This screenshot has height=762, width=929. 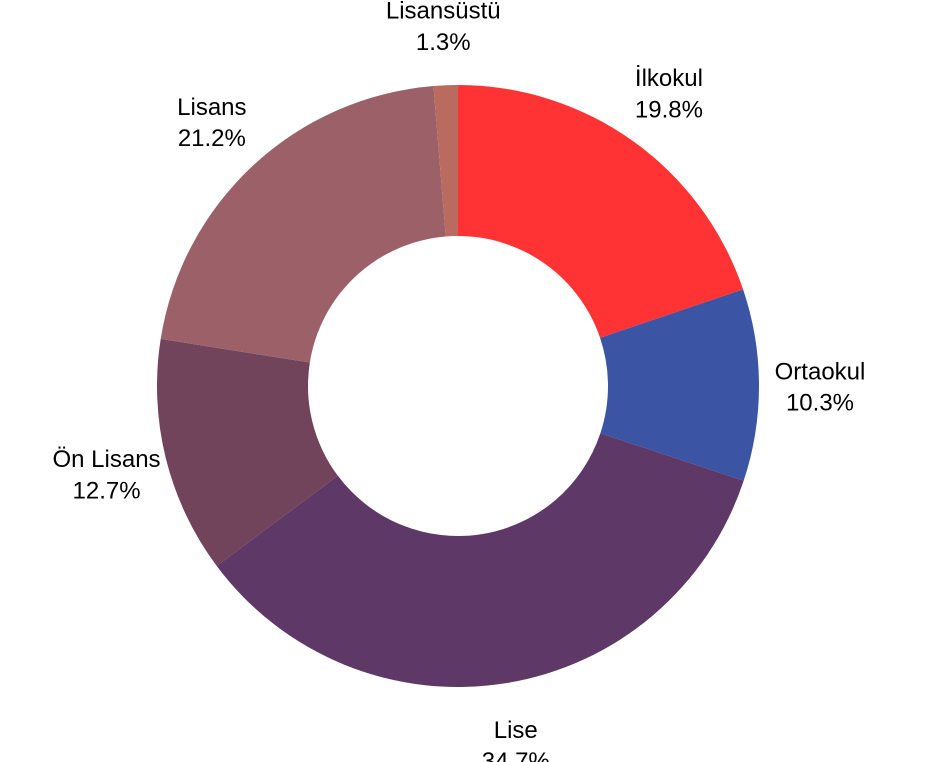 What do you see at coordinates (669, 78) in the screenshot?
I see `category-label: İlkokul` at bounding box center [669, 78].